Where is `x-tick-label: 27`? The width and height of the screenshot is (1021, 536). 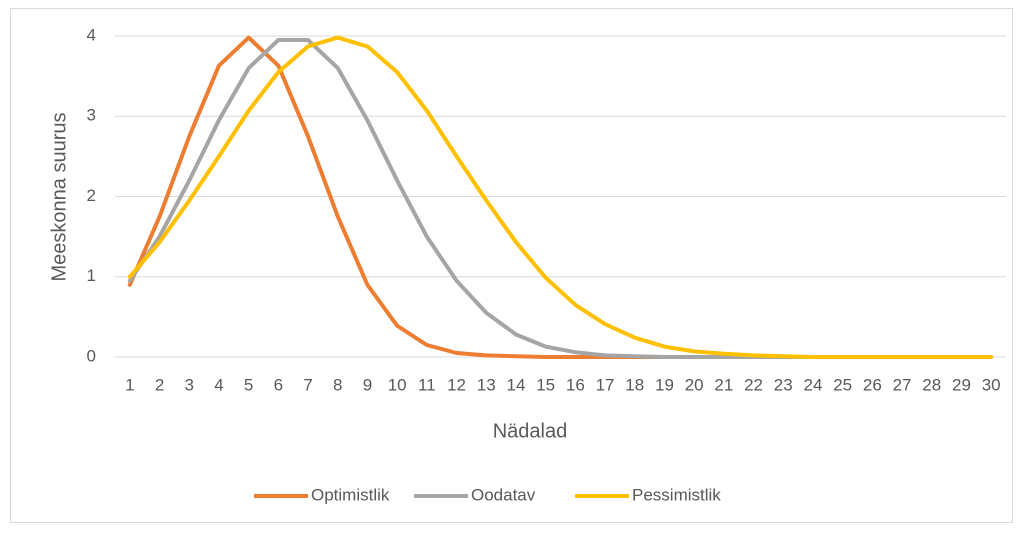 x-tick-label: 27 is located at coordinates (902, 384).